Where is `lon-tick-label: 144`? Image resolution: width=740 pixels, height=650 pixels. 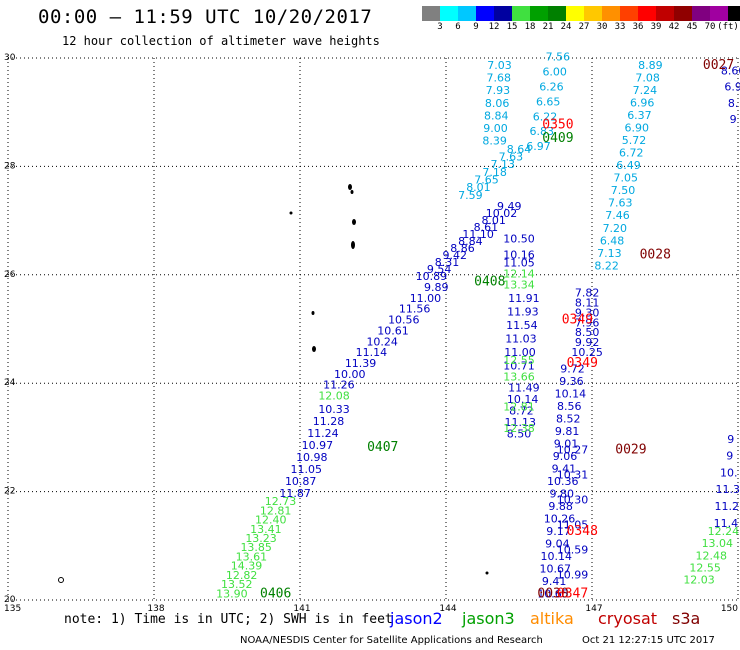 lon-tick-label: 144 is located at coordinates (447, 609).